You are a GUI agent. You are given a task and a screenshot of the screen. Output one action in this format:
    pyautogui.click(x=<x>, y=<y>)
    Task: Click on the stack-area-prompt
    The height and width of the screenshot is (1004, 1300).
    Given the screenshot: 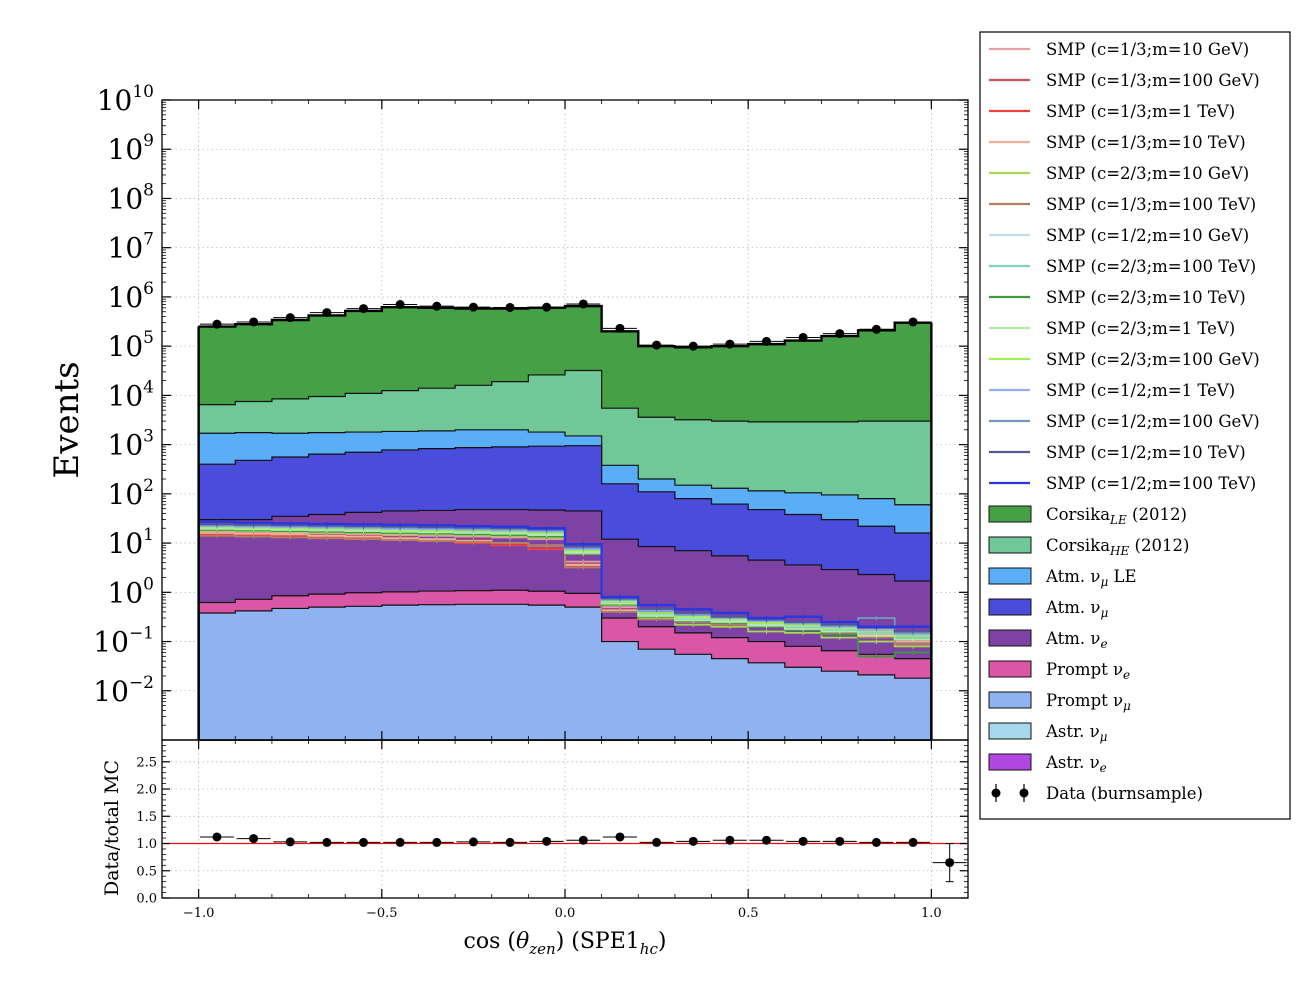 What is the action you would take?
    pyautogui.click(x=565, y=672)
    